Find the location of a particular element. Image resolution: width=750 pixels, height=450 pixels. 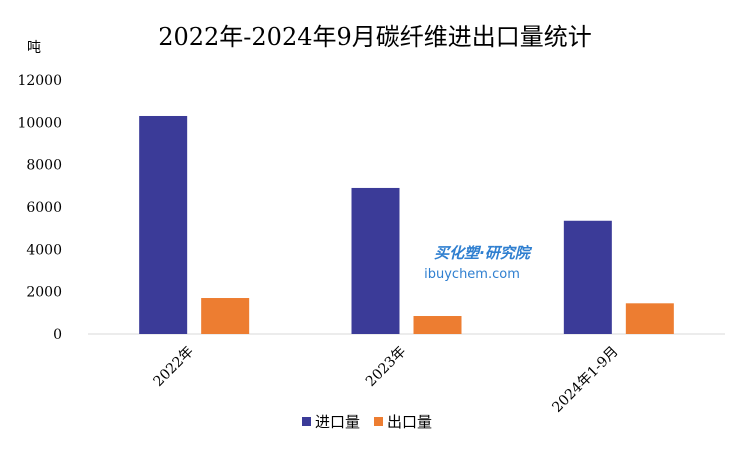

x-category-label: 2023年 is located at coordinates (386, 367).